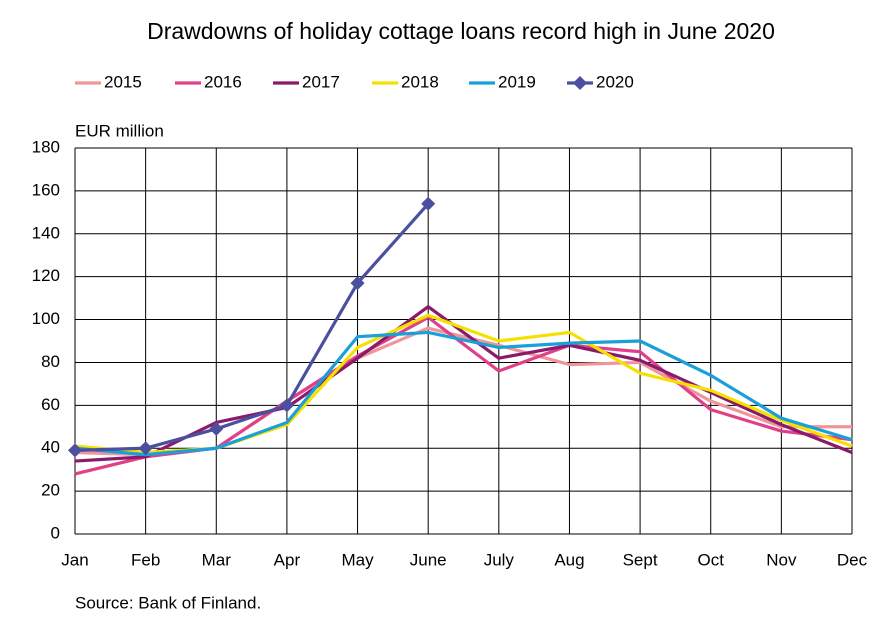  I want to click on legend-label: 2017, so click(321, 81).